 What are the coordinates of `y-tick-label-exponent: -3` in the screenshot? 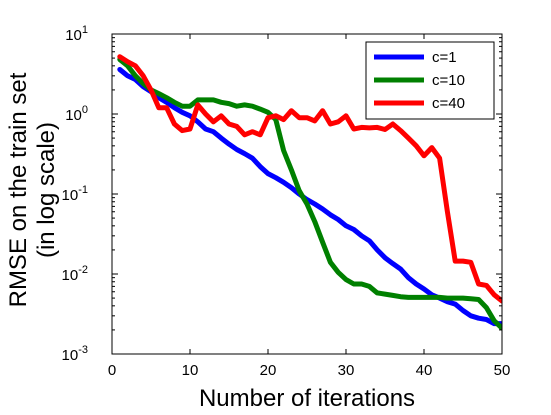 It's located at (83, 350).